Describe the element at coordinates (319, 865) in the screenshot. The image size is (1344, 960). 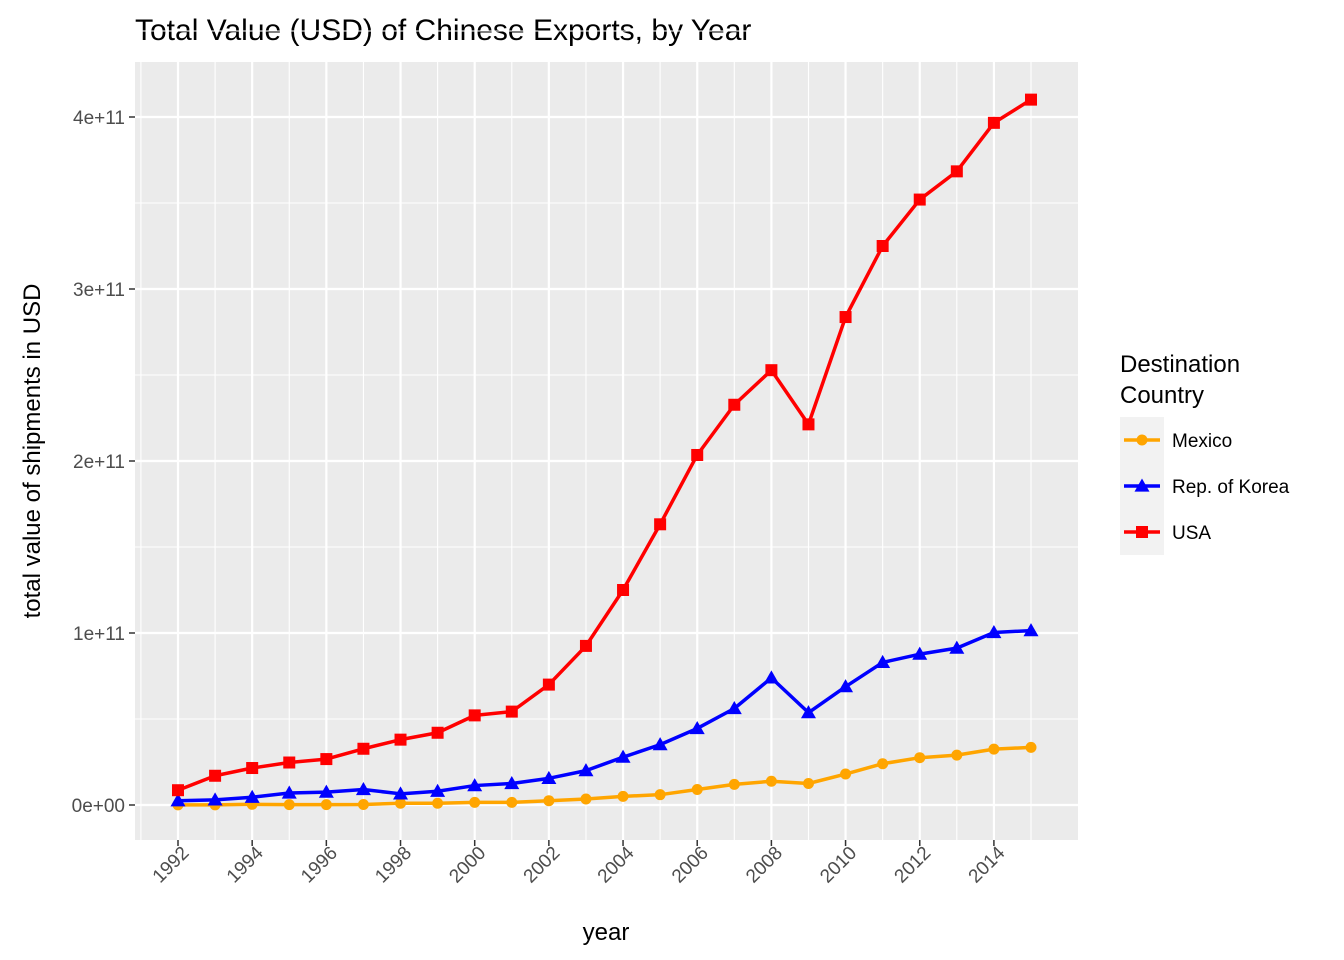
I see `x-tick-label: 1996` at that location.